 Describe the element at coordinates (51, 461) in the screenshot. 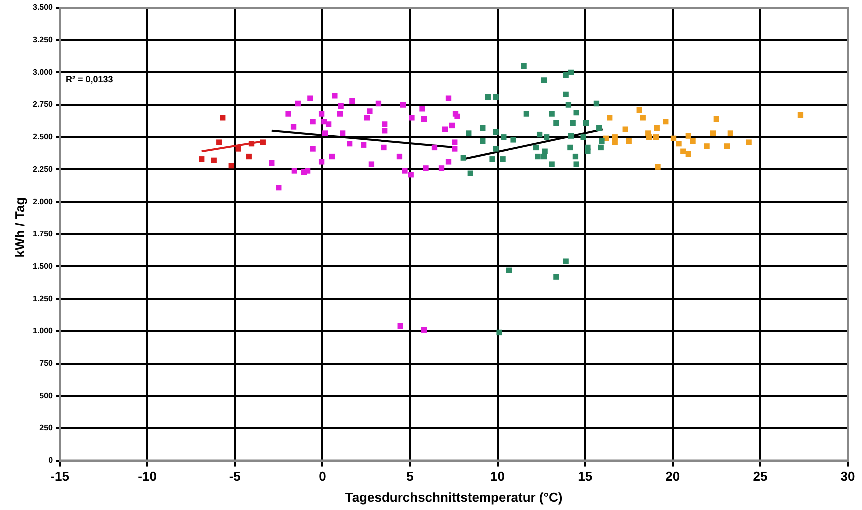

I see `y-tick-label: 0` at that location.